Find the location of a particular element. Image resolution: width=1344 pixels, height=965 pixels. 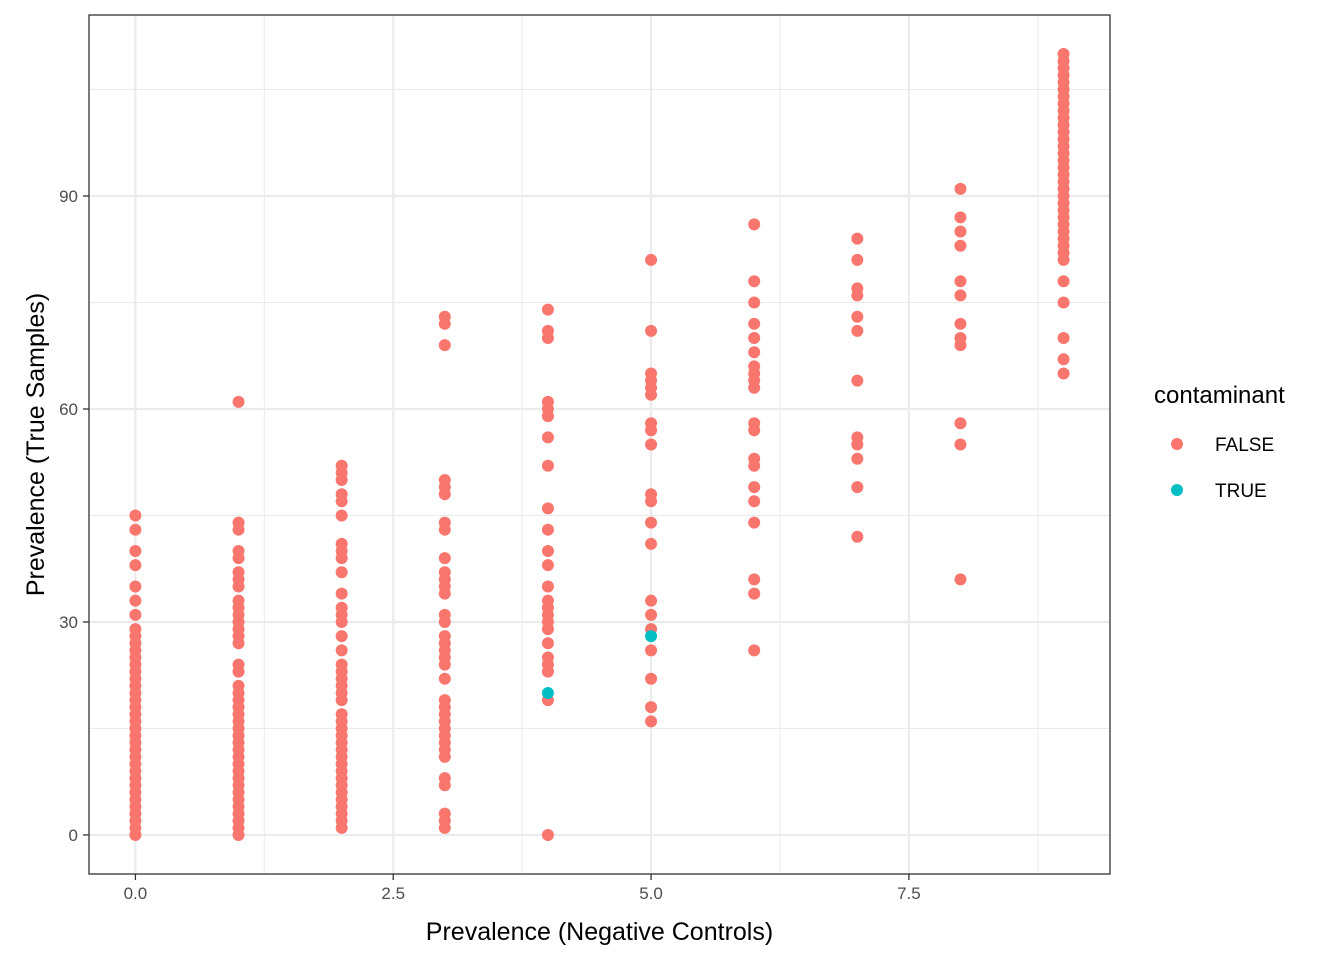

legend-label-true: TRUE is located at coordinates (1241, 491).